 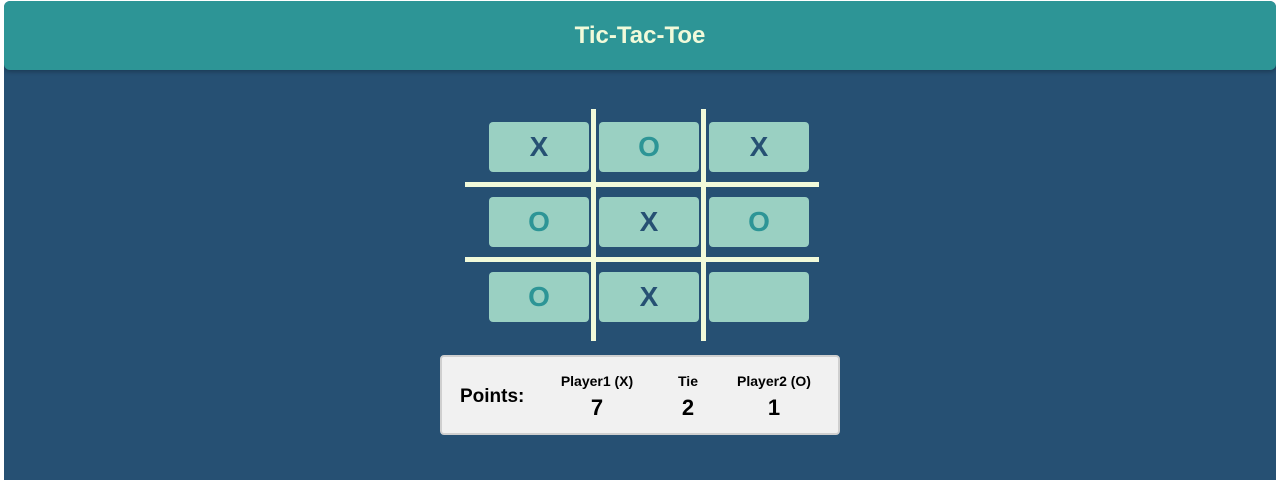 What do you see at coordinates (759, 222) in the screenshot?
I see `board-cell-r2c3: O` at bounding box center [759, 222].